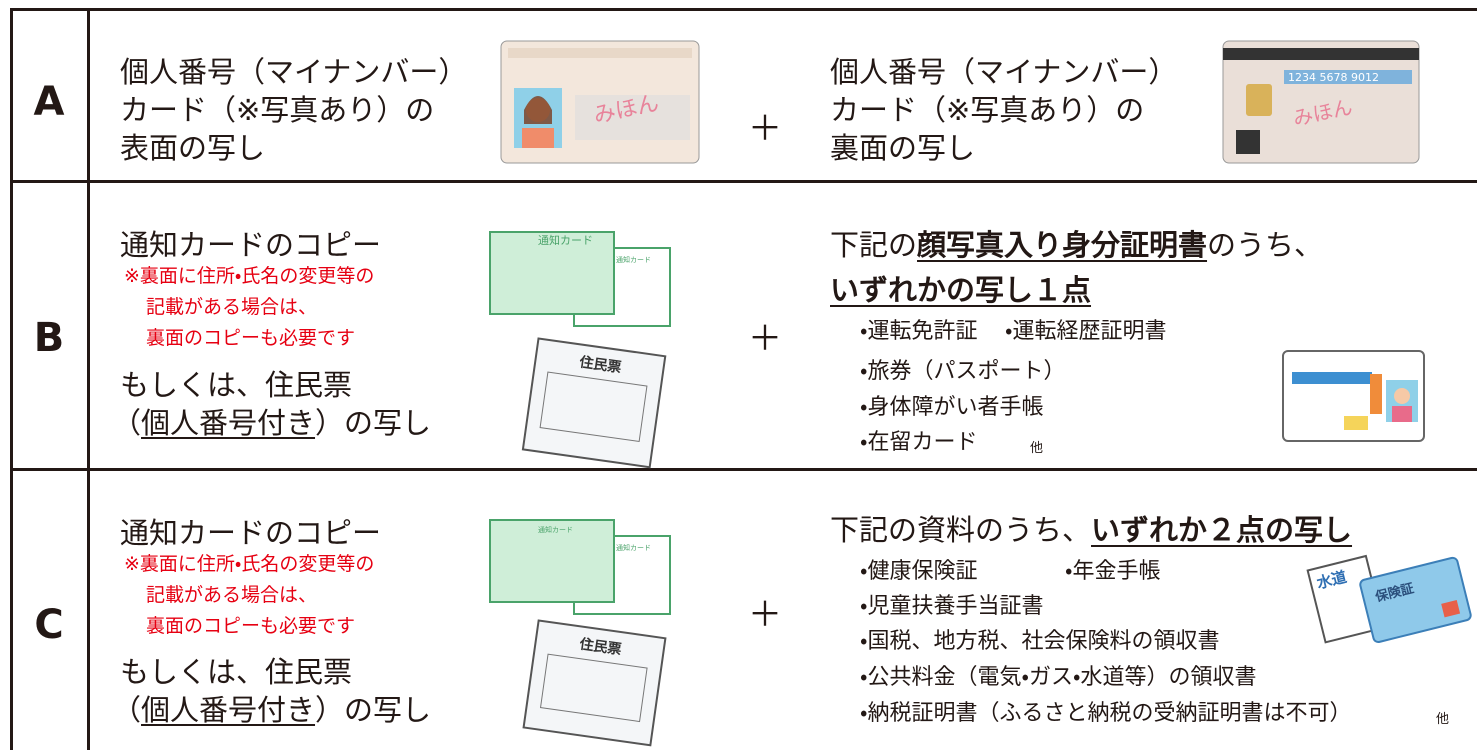  What do you see at coordinates (49, 625) in the screenshot?
I see `row-label: C` at bounding box center [49, 625].